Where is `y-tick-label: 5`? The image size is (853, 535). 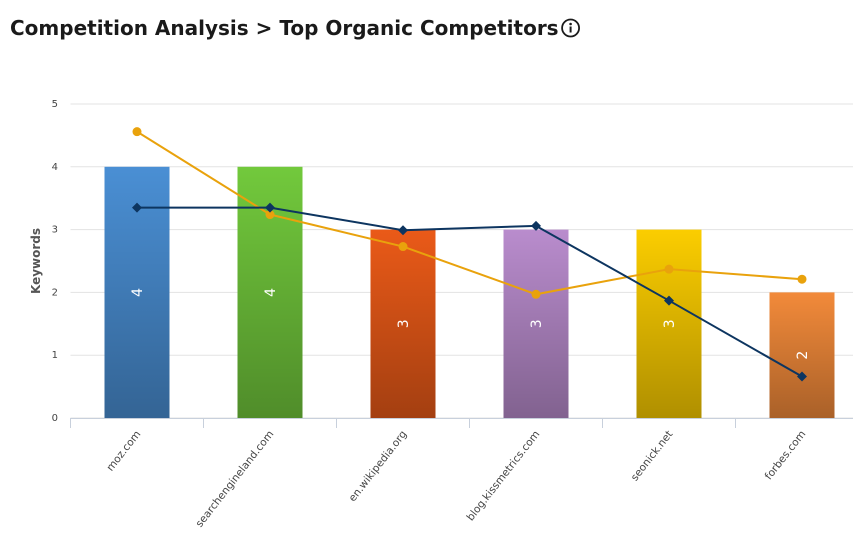 y-tick-label: 5 is located at coordinates (55, 104).